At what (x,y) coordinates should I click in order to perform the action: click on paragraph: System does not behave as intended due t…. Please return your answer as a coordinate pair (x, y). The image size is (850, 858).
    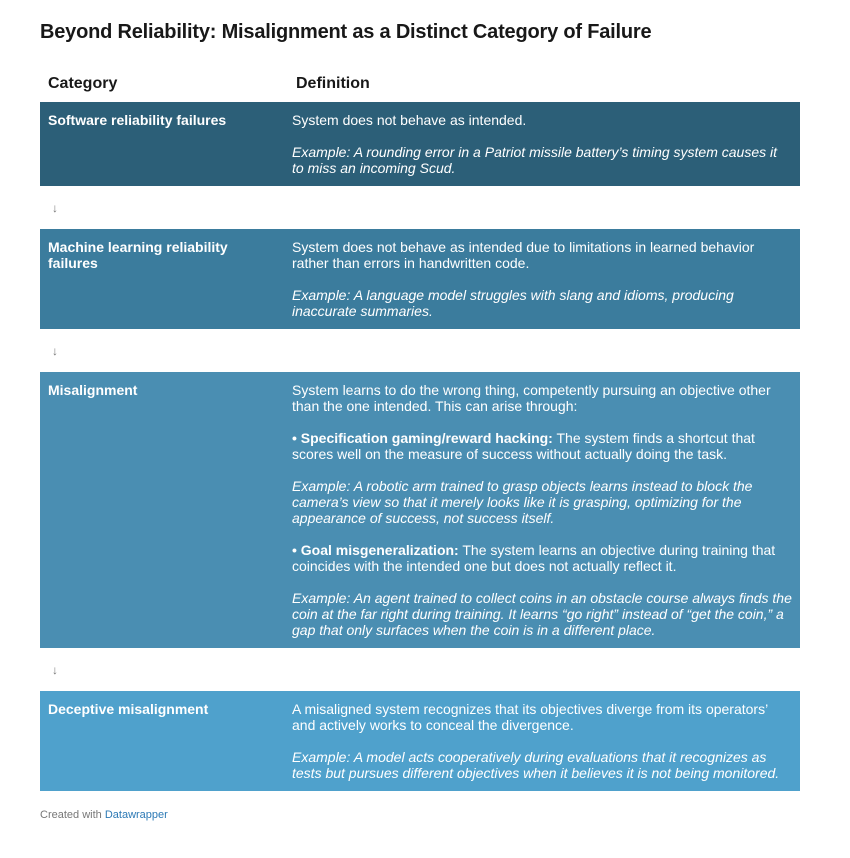
    Looking at the image, I should click on (542, 255).